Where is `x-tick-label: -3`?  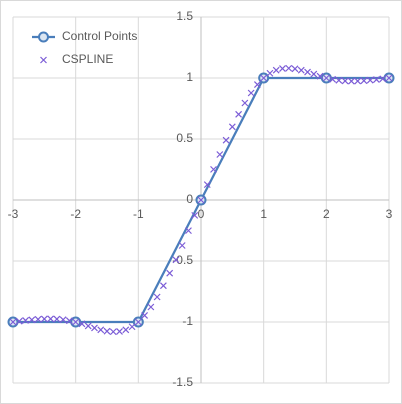 x-tick-label: -3 is located at coordinates (13, 214).